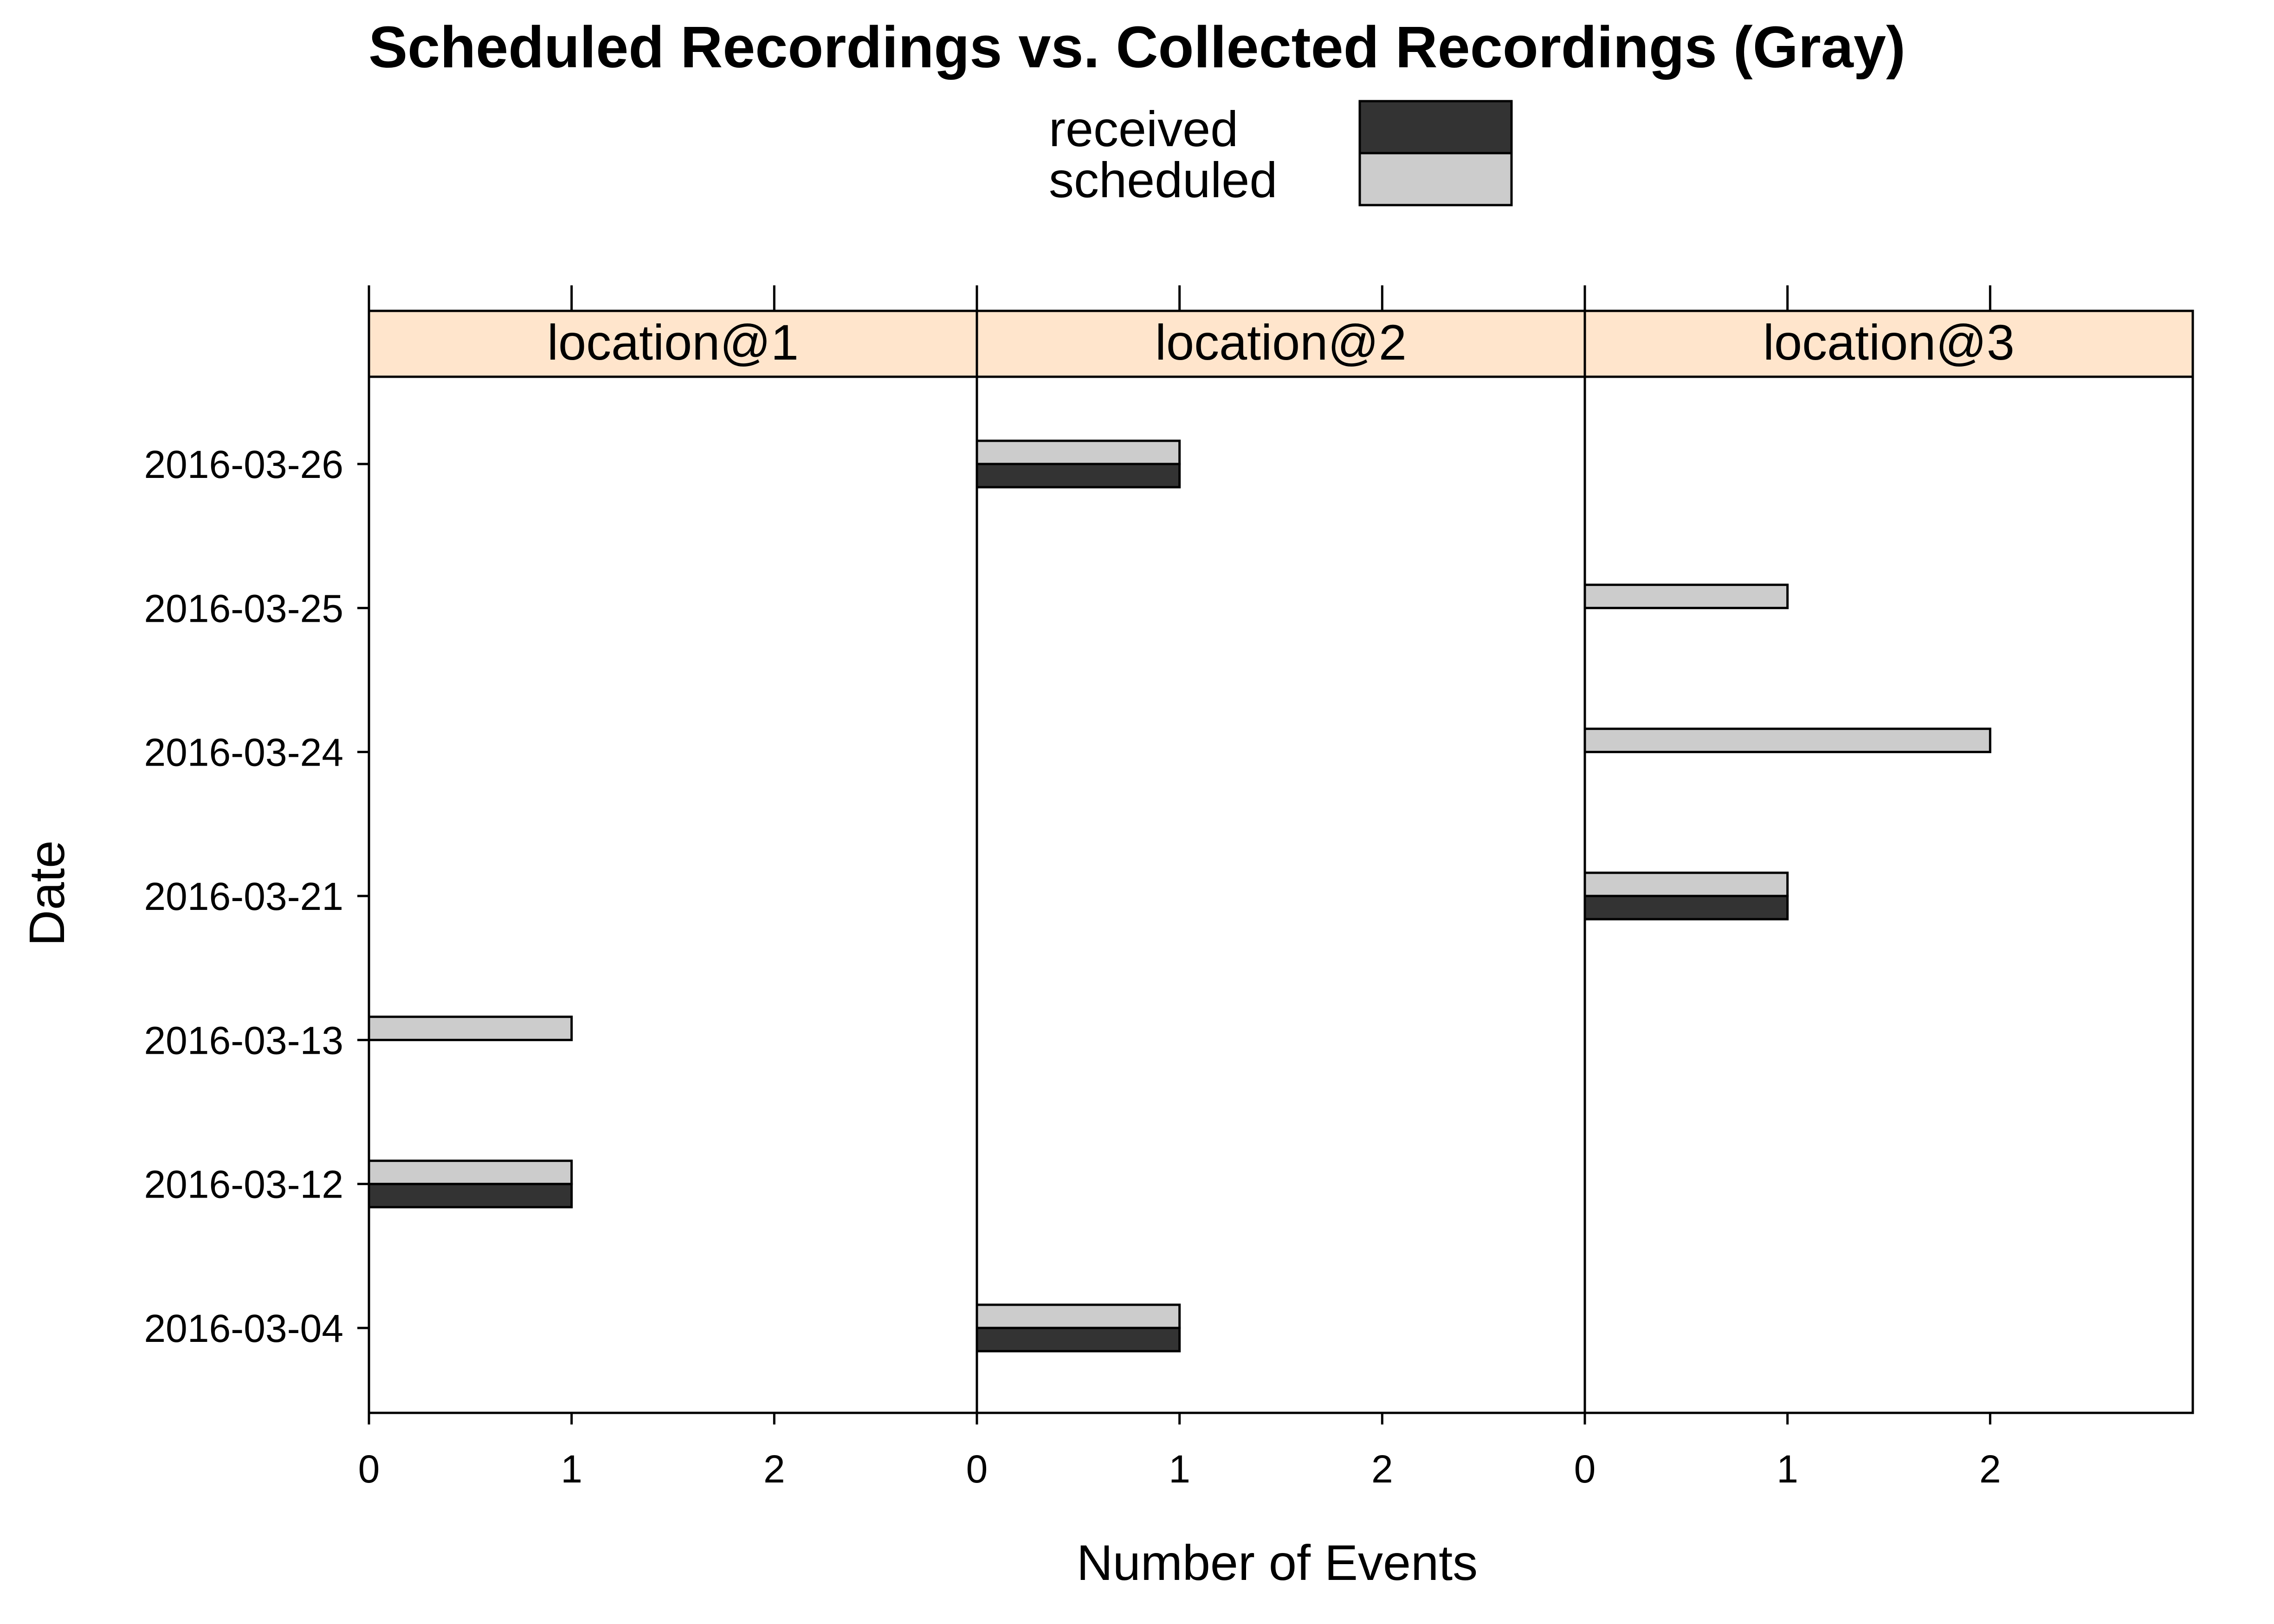 The width and height of the screenshot is (2274, 1624). Describe the element at coordinates (244, 1185) in the screenshot. I see `y-tick-label: 2016-03-12` at that location.